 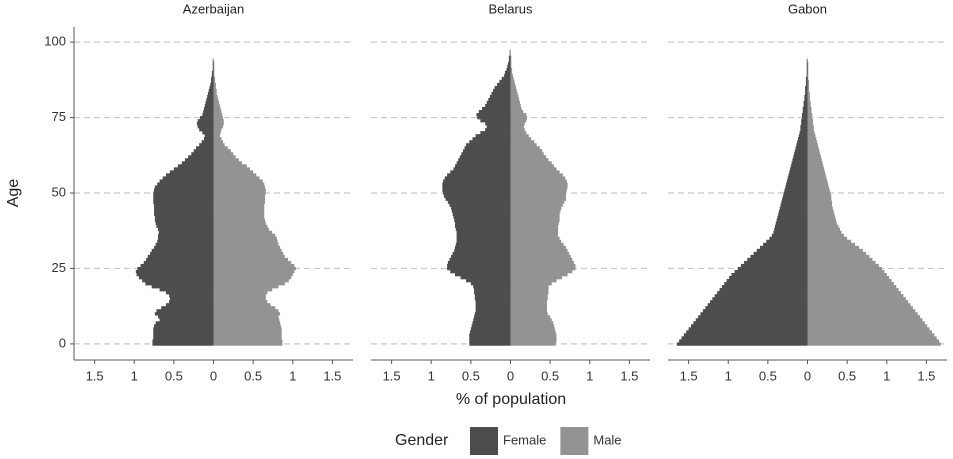 What do you see at coordinates (524, 439) in the screenshot?
I see `legend-label: Female` at bounding box center [524, 439].